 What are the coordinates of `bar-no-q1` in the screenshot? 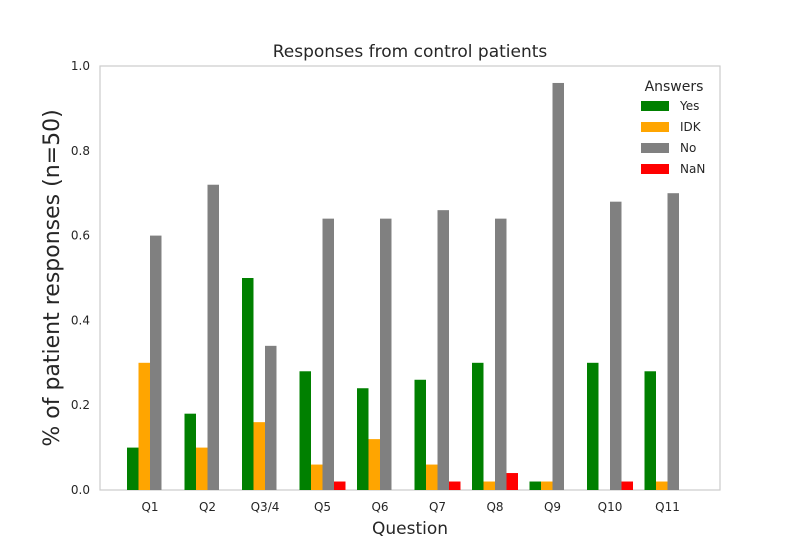 It's located at (156, 362).